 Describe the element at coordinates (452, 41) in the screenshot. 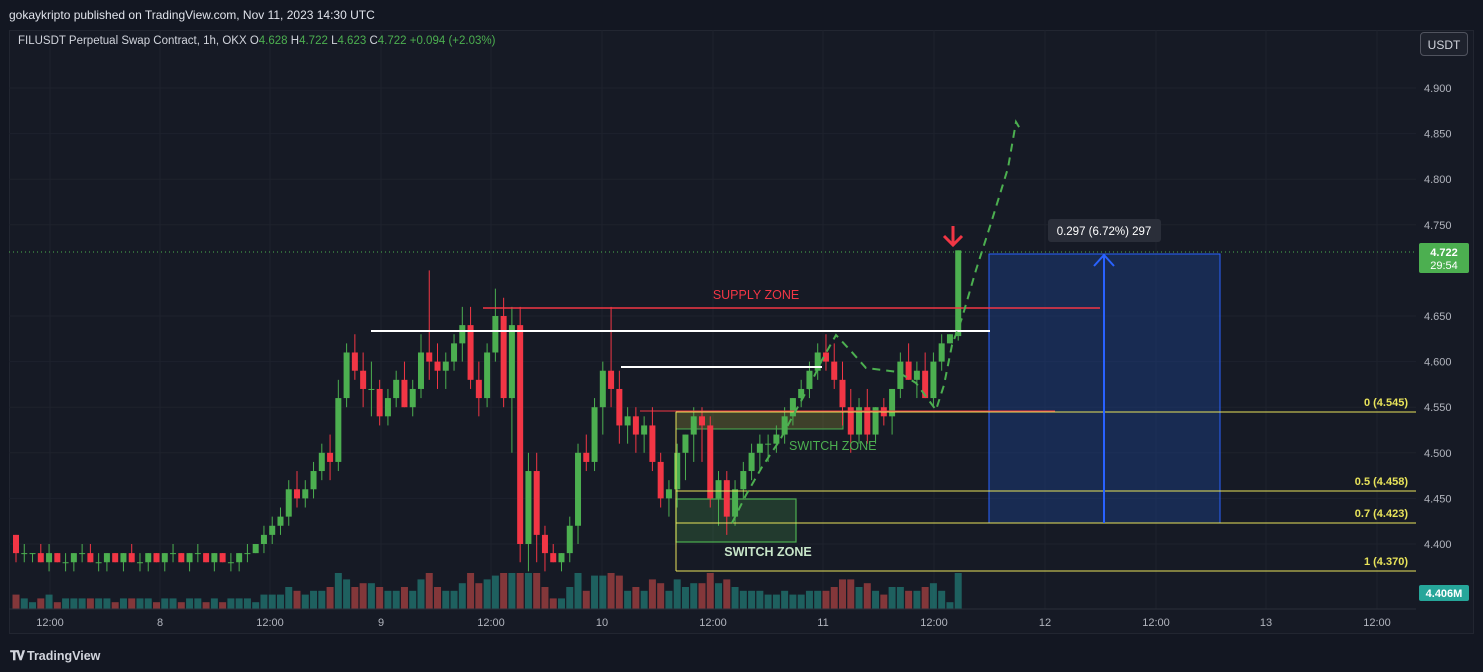

I see `change-value: +0.094 (+2.03%)` at that location.